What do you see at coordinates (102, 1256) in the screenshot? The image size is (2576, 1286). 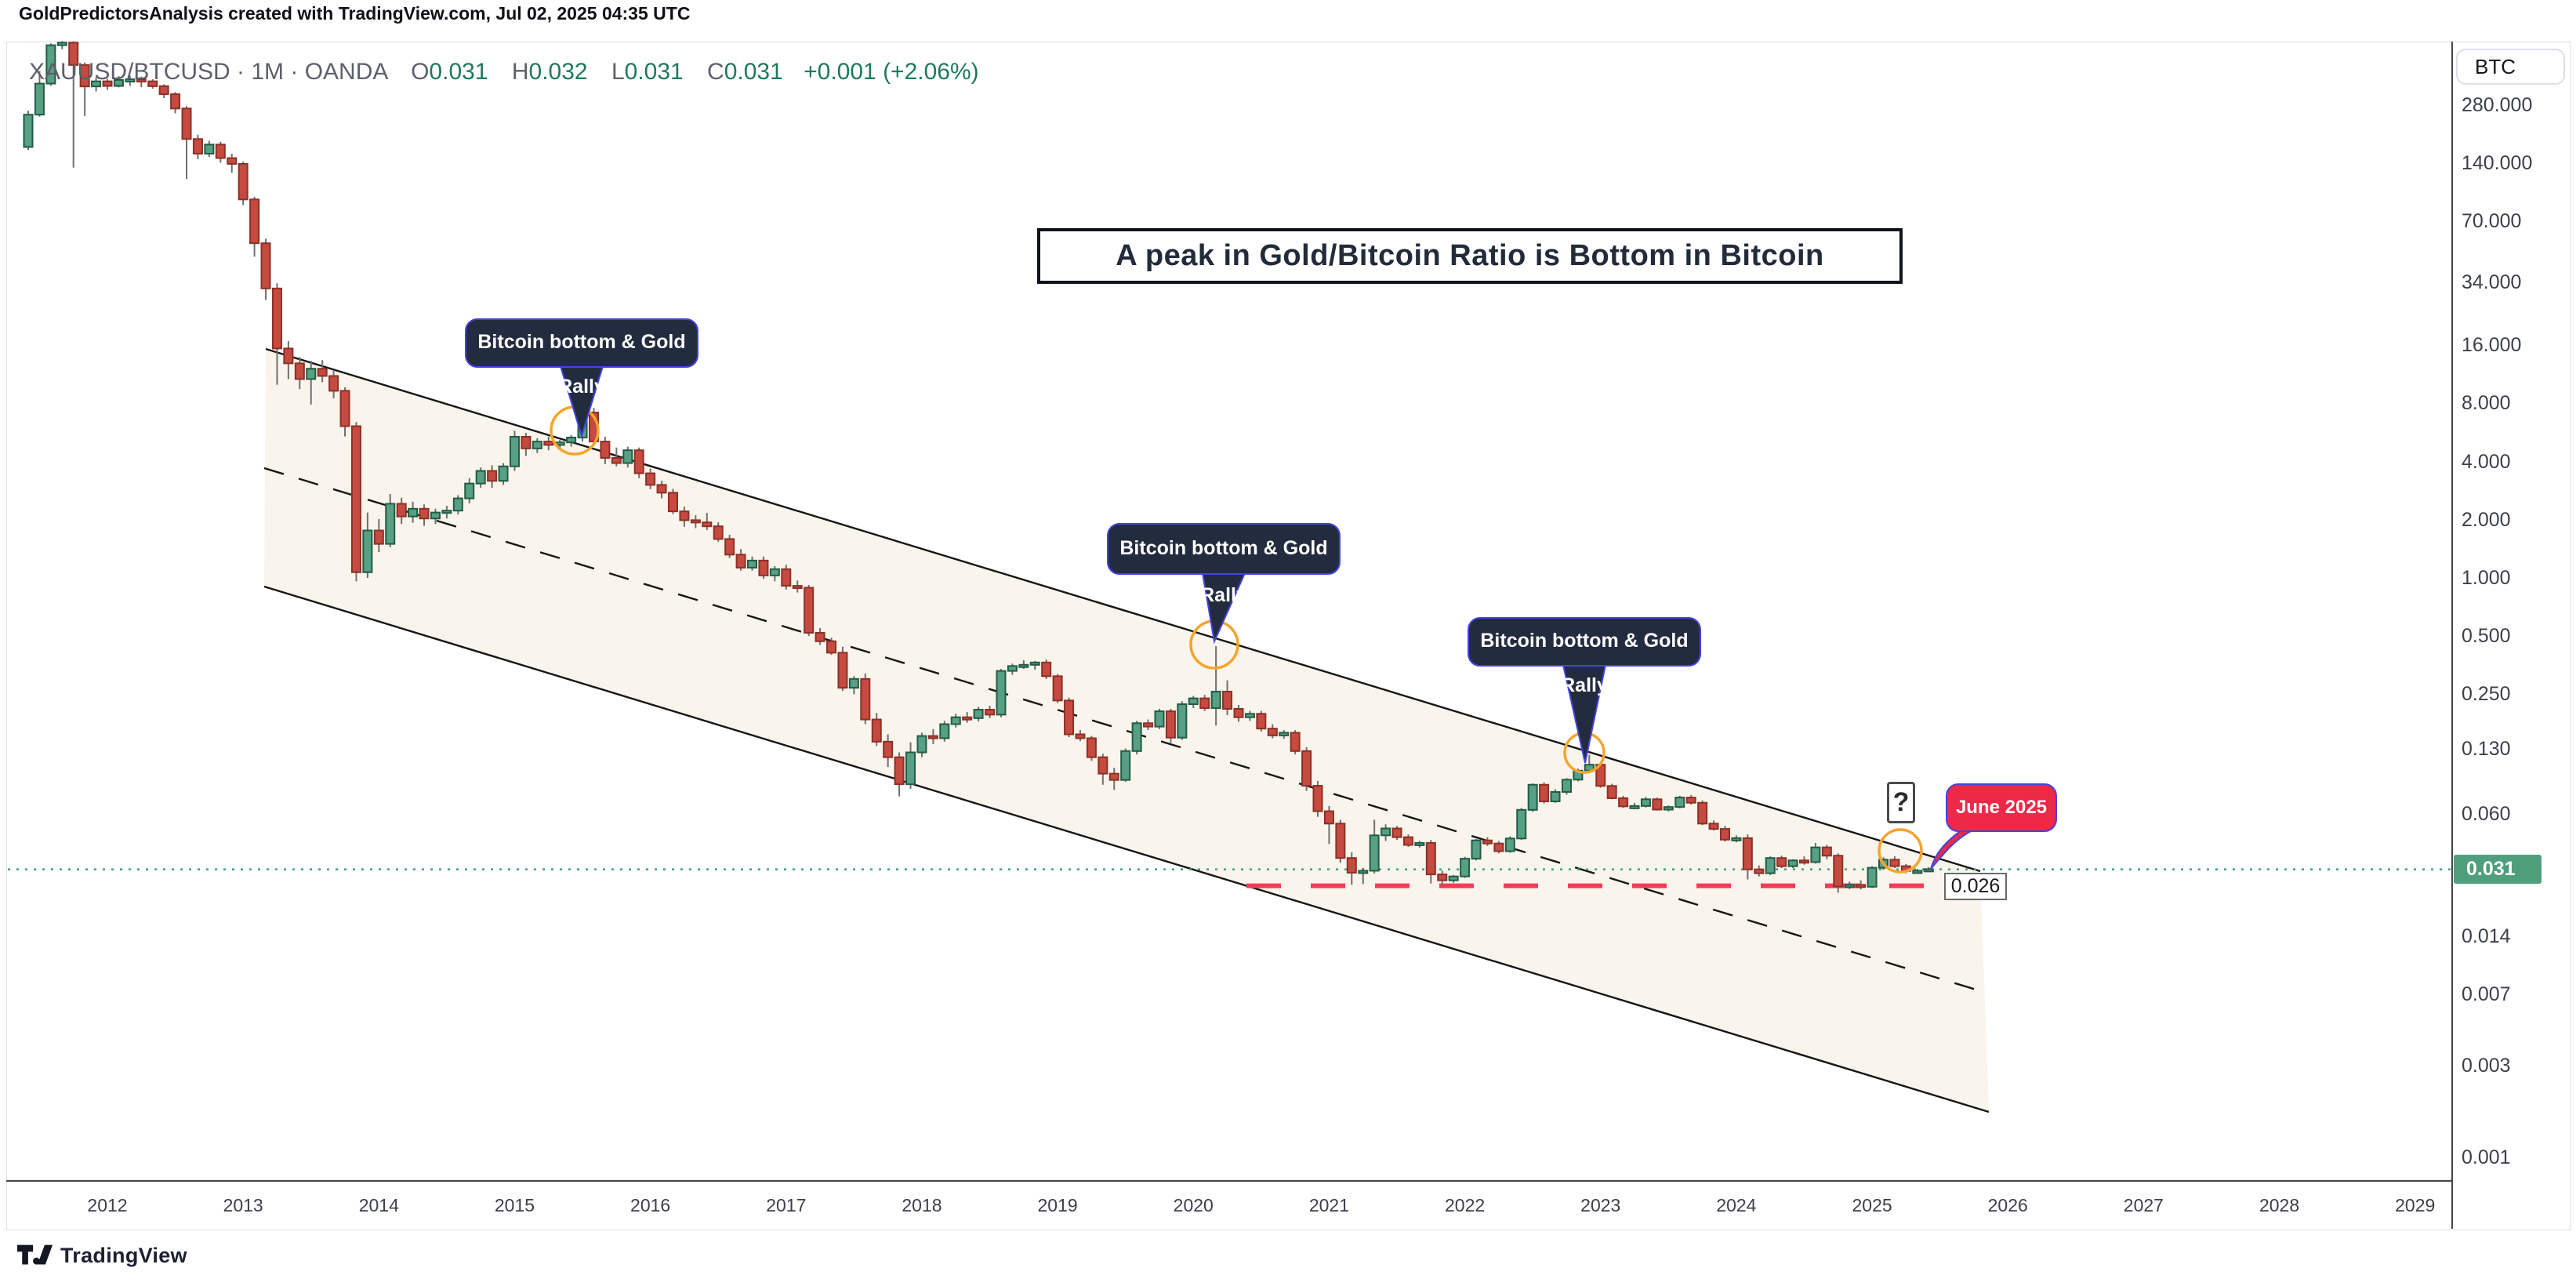 I see `tradingview-logo: TradingView` at bounding box center [102, 1256].